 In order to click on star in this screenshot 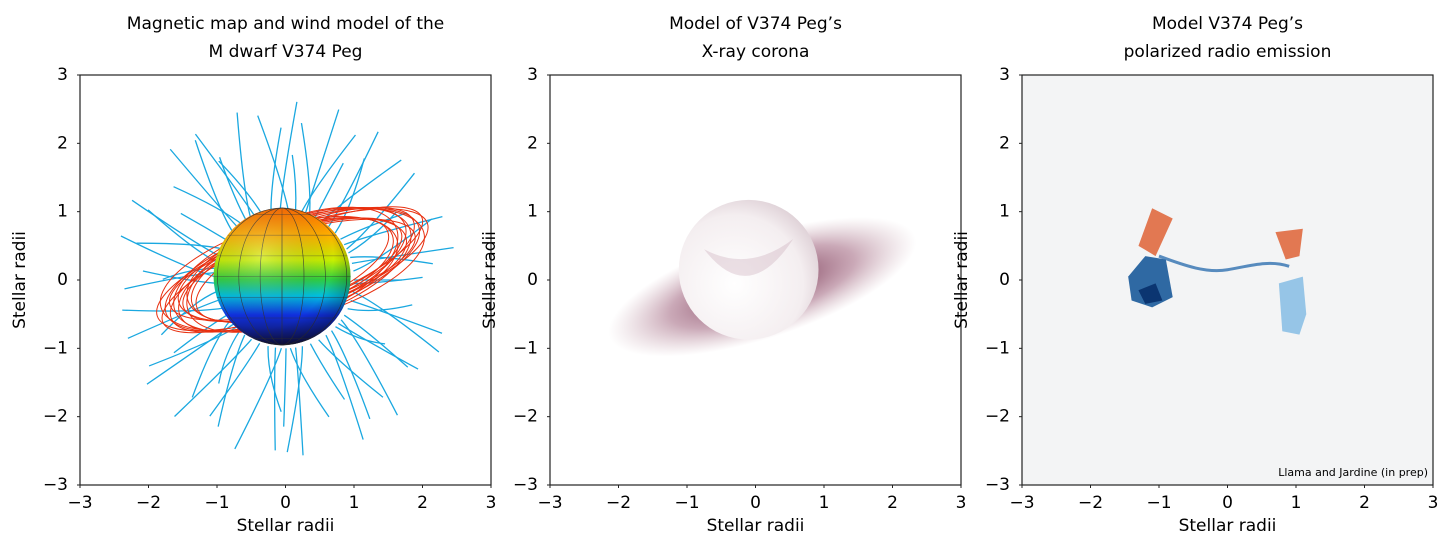, I will do `click(748, 269)`.